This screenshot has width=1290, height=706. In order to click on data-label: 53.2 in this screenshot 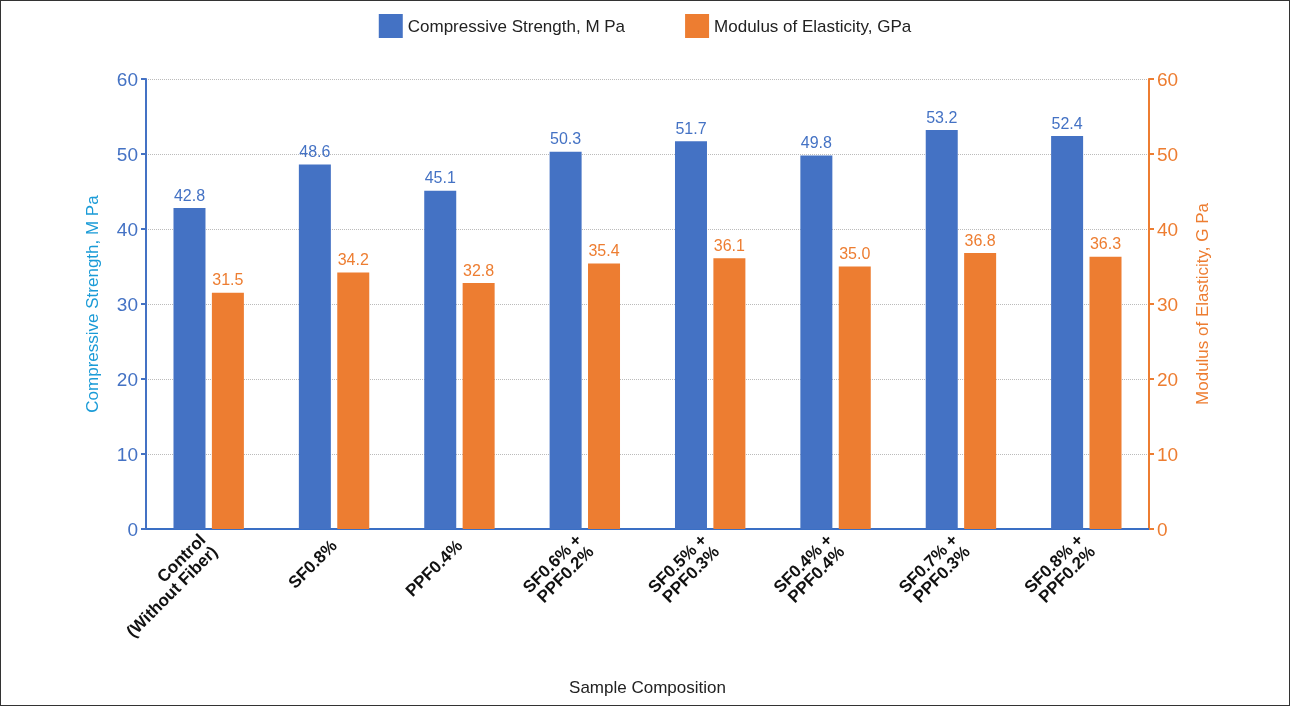, I will do `click(942, 117)`.